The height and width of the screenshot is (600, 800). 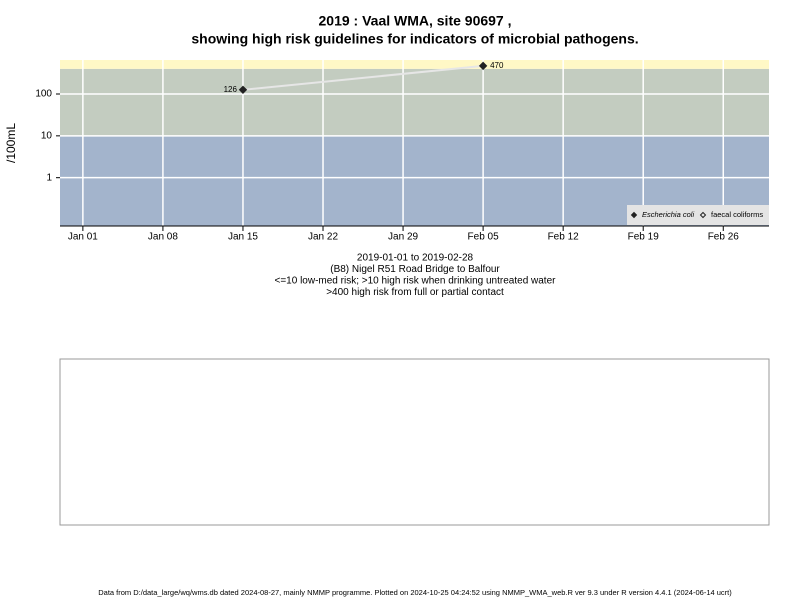 I want to click on x-tick-label: Jan 15, so click(x=243, y=237).